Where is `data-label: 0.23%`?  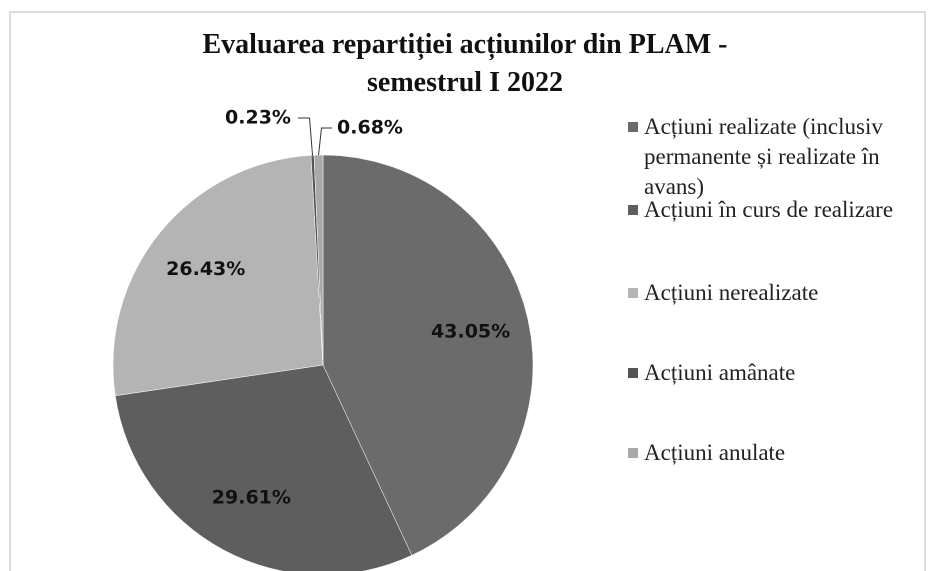
data-label: 0.23% is located at coordinates (258, 118).